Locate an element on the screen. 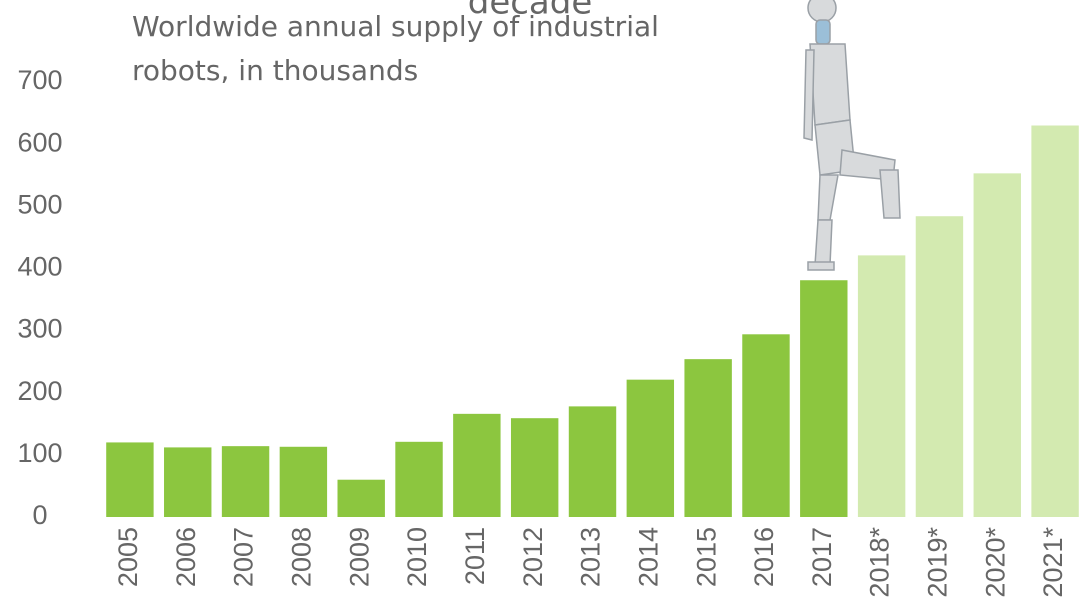 The width and height of the screenshot is (1084, 605). x-tick-label: 2015 is located at coordinates (706, 557).